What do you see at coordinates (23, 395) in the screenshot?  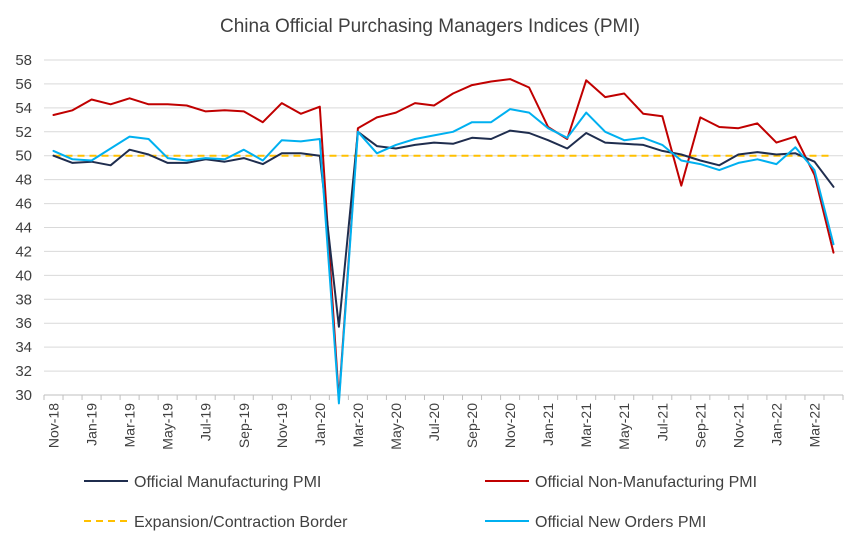 I see `y-tick-label-30: 30` at bounding box center [23, 395].